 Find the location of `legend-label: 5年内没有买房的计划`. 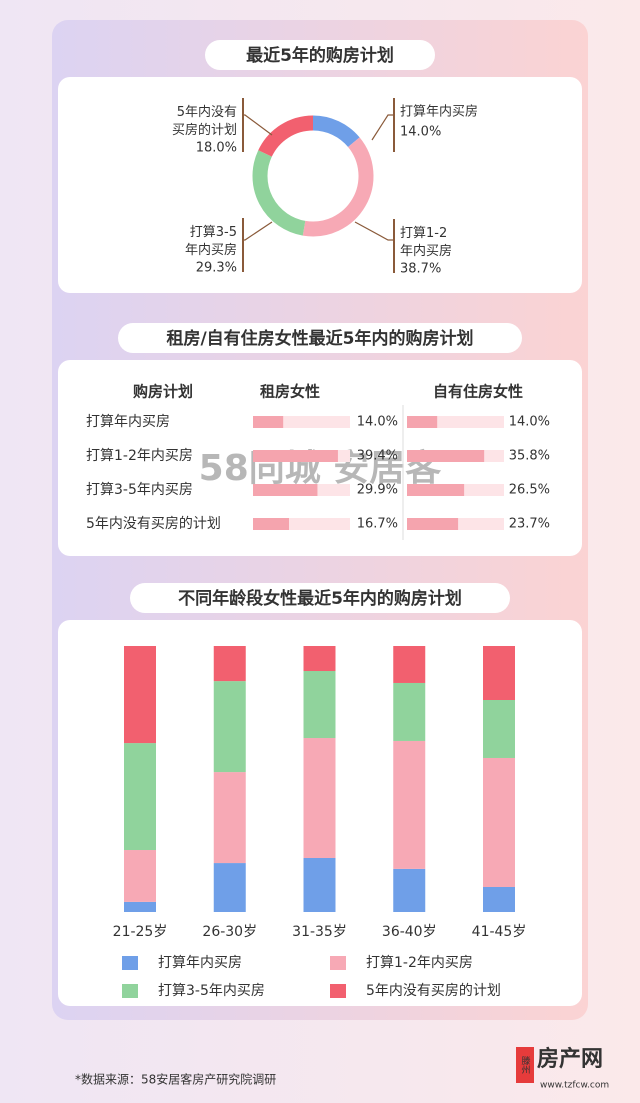

legend-label: 5年内没有买房的计划 is located at coordinates (433, 991).